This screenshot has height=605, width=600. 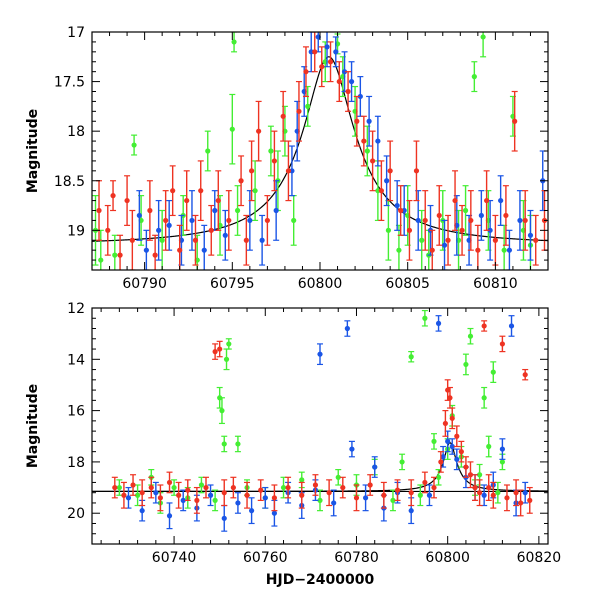 I want to click on y-tick-label: 19, so click(x=76, y=231).